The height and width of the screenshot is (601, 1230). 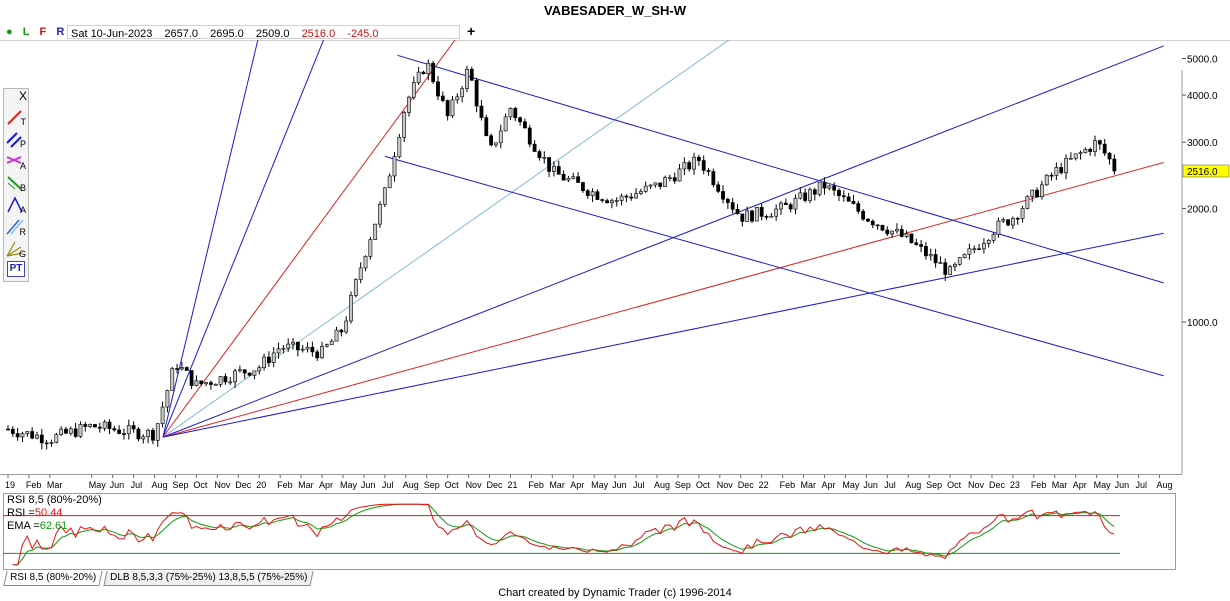 I want to click on x-tick-label: Oct, so click(x=452, y=485).